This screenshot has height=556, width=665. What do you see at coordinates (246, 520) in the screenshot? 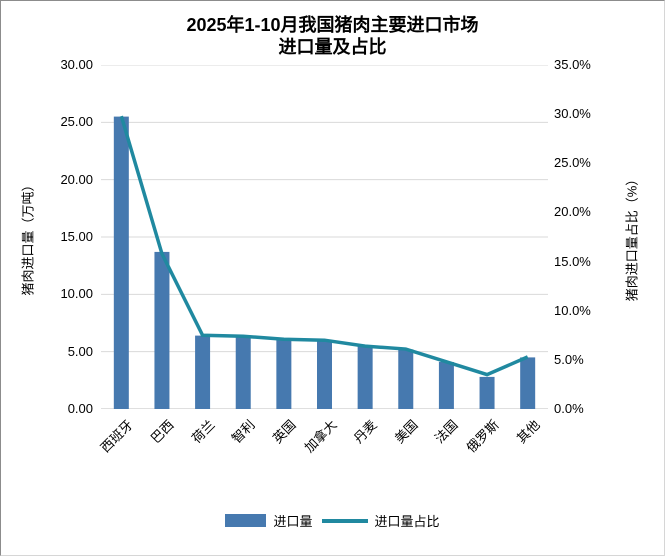
I see `bar-series-swatch` at bounding box center [246, 520].